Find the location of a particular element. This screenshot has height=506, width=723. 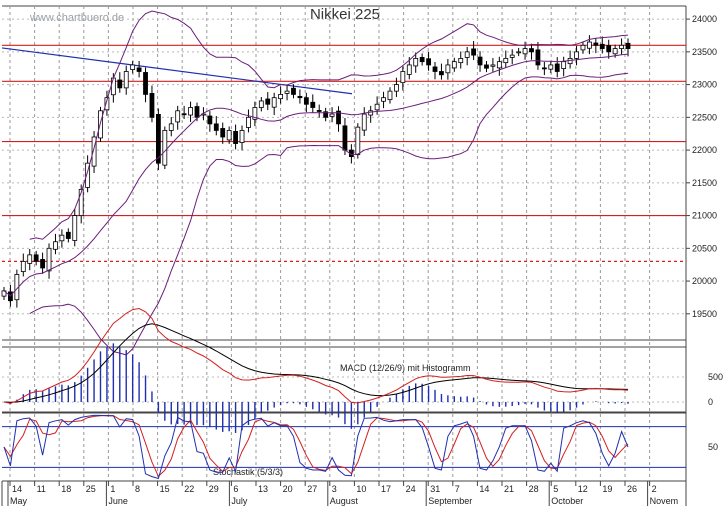

chart-title: Nikkei 225 is located at coordinates (345, 14).